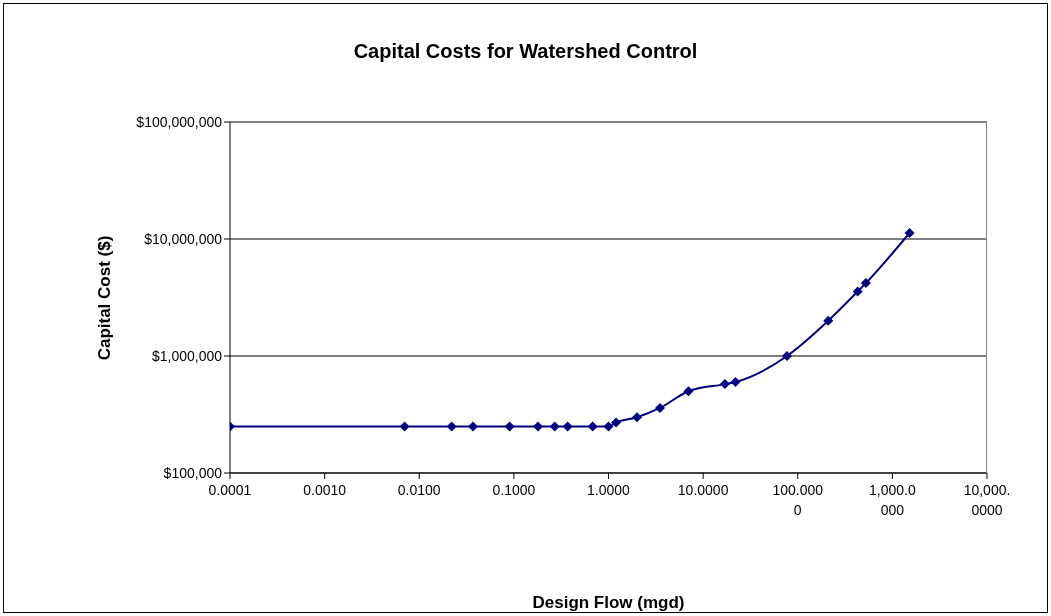 This screenshot has height=616, width=1051. Describe the element at coordinates (325, 490) in the screenshot. I see `x-tick-label: 0.0010` at that location.